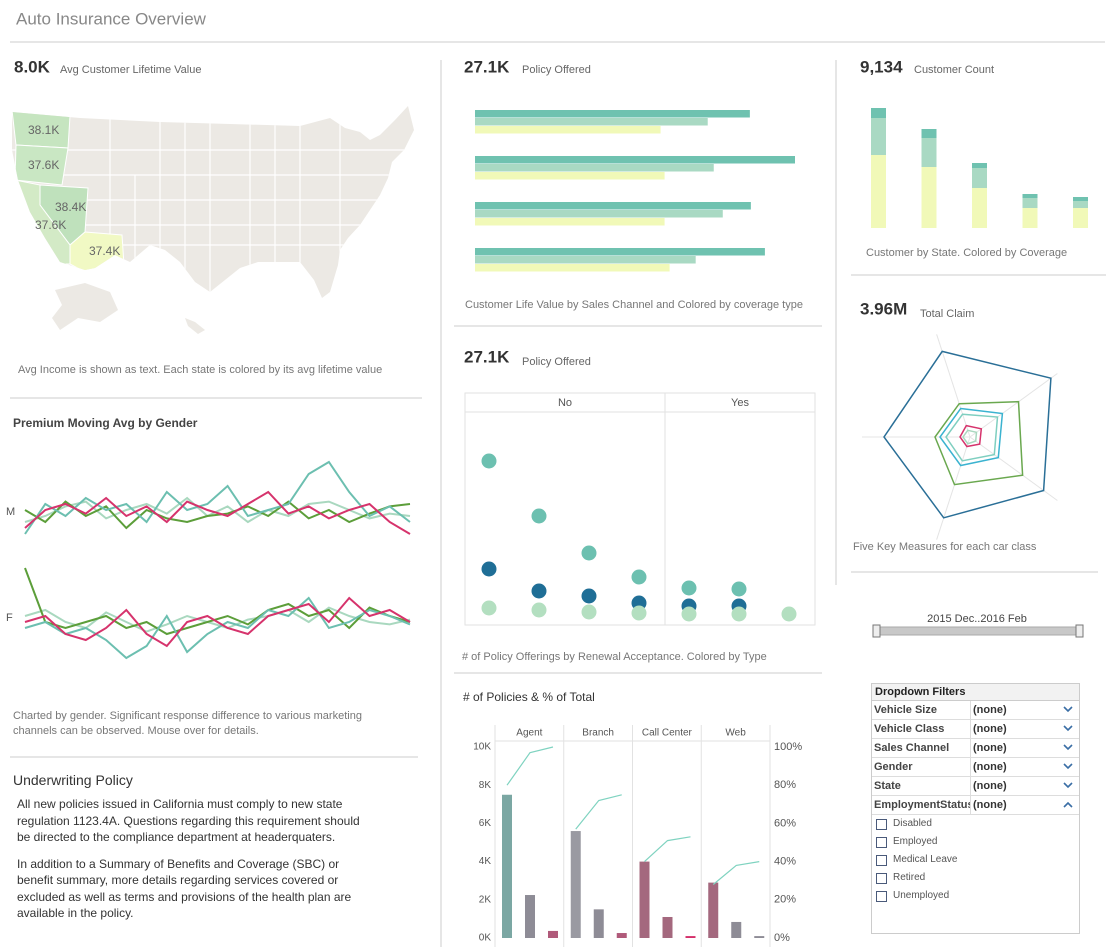  What do you see at coordinates (195, 326) in the screenshot?
I see `map-hawaii` at bounding box center [195, 326].